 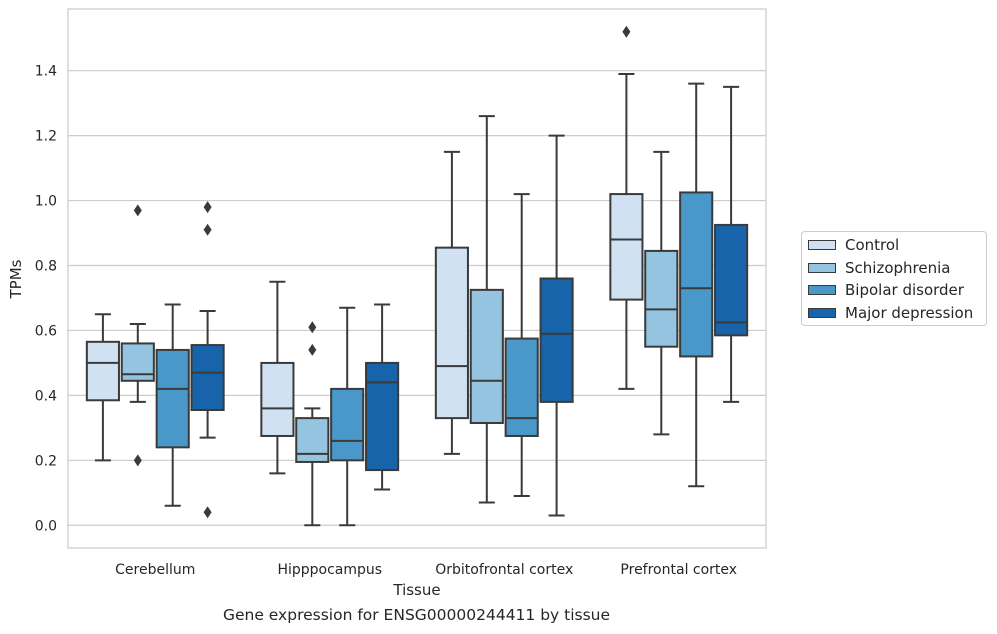 I want to click on y-tick-label: 0.0, so click(x=46, y=526).